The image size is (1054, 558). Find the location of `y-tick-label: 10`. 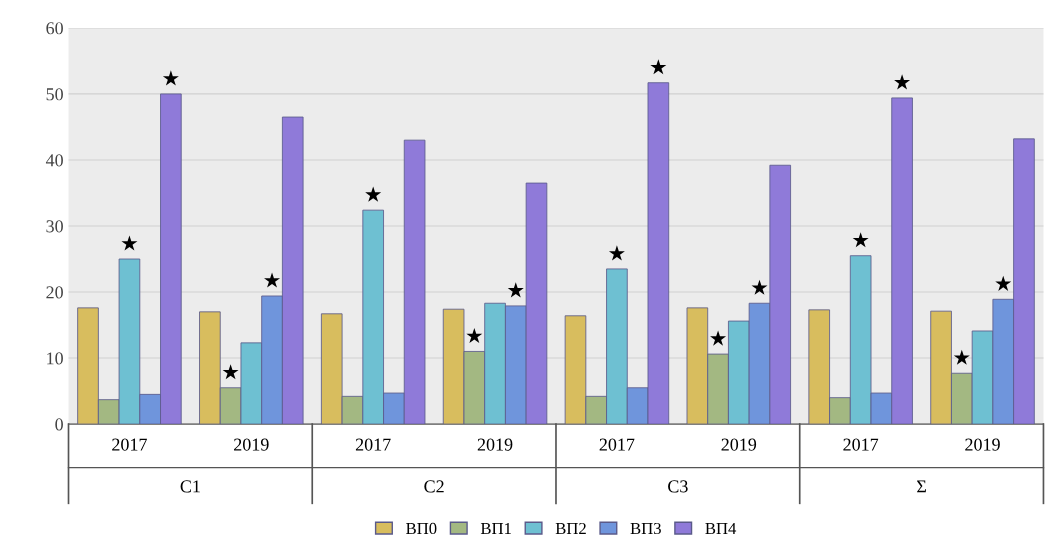

y-tick-label: 10 is located at coordinates (55, 358).